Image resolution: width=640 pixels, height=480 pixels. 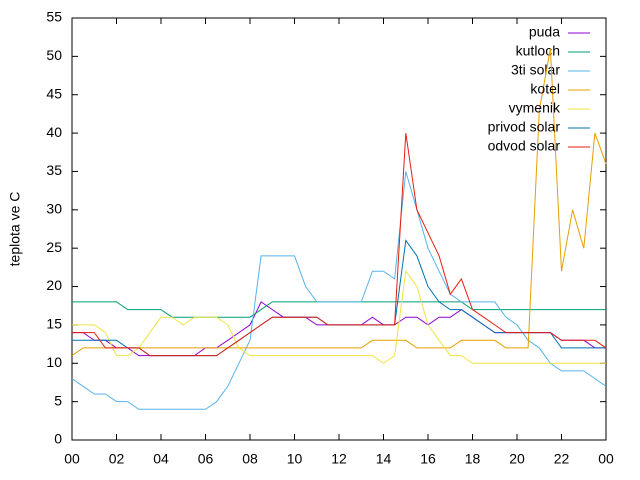 What do you see at coordinates (428, 459) in the screenshot?
I see `x-tick-label: 16` at bounding box center [428, 459].